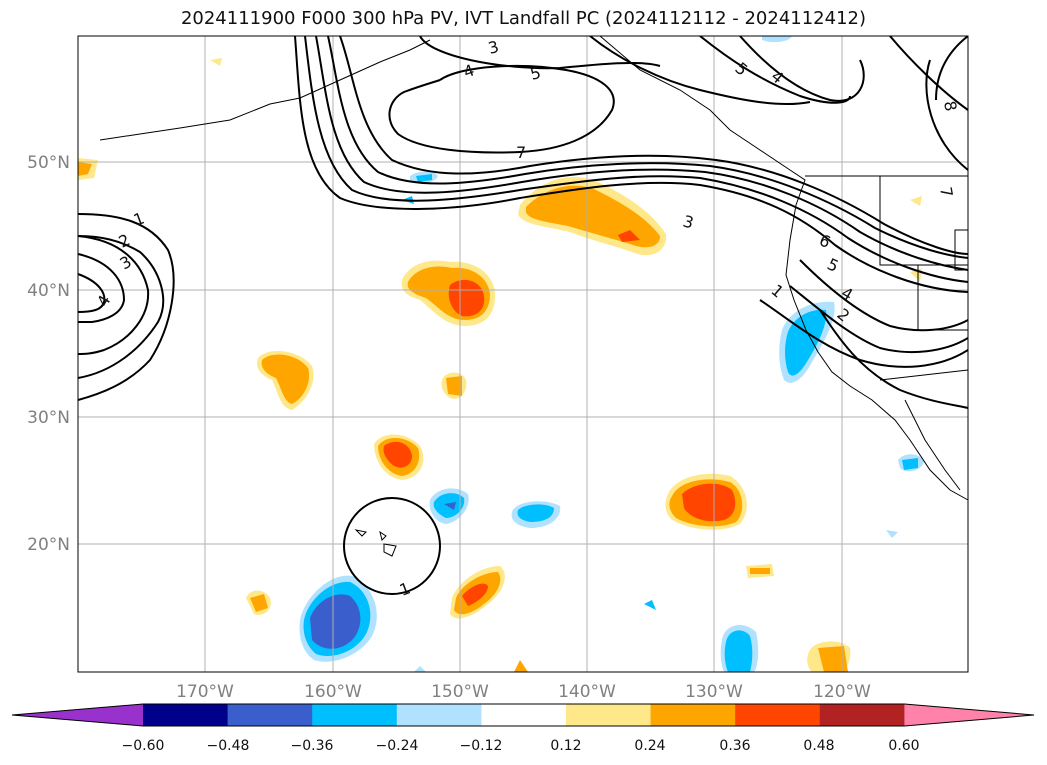 Image resolution: width=1047 pixels, height=765 pixels. What do you see at coordinates (460, 692) in the screenshot?
I see `longitude-label: 150°W` at bounding box center [460, 692].